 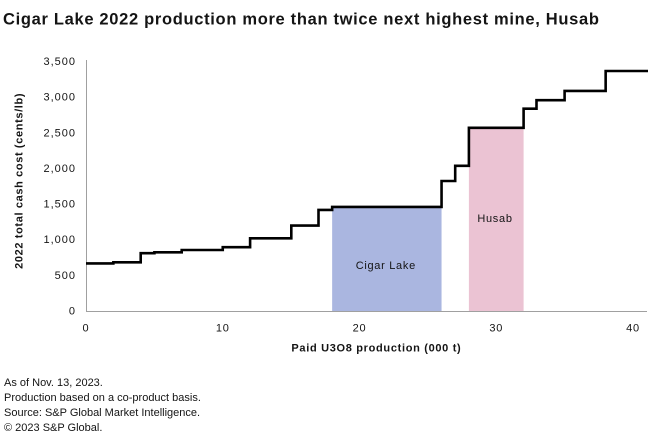 I want to click on svg-text: As of Nov. 13, 2023., so click(x=53, y=383).